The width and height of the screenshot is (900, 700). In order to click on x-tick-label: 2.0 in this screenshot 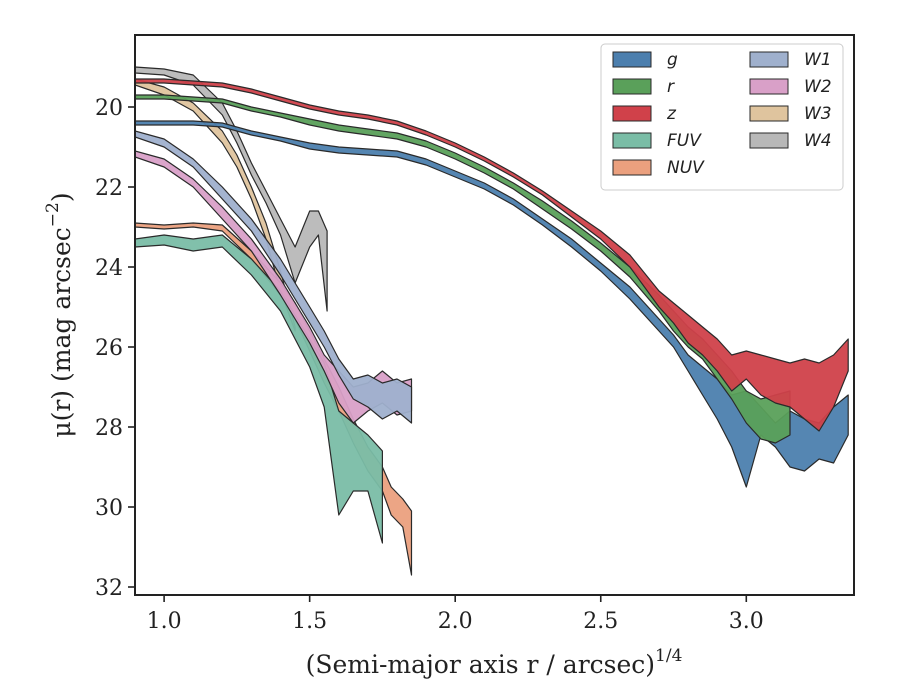, I will do `click(455, 621)`.